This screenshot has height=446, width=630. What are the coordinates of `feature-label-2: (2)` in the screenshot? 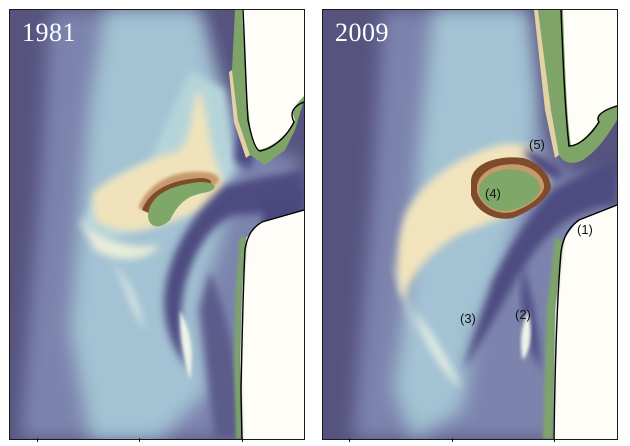 It's located at (523, 314).